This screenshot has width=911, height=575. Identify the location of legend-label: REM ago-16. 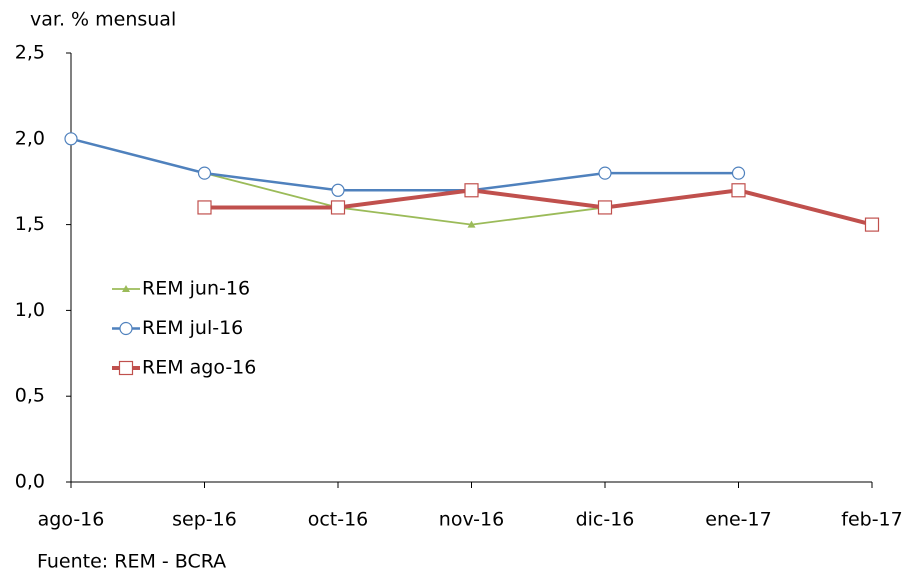
(199, 368).